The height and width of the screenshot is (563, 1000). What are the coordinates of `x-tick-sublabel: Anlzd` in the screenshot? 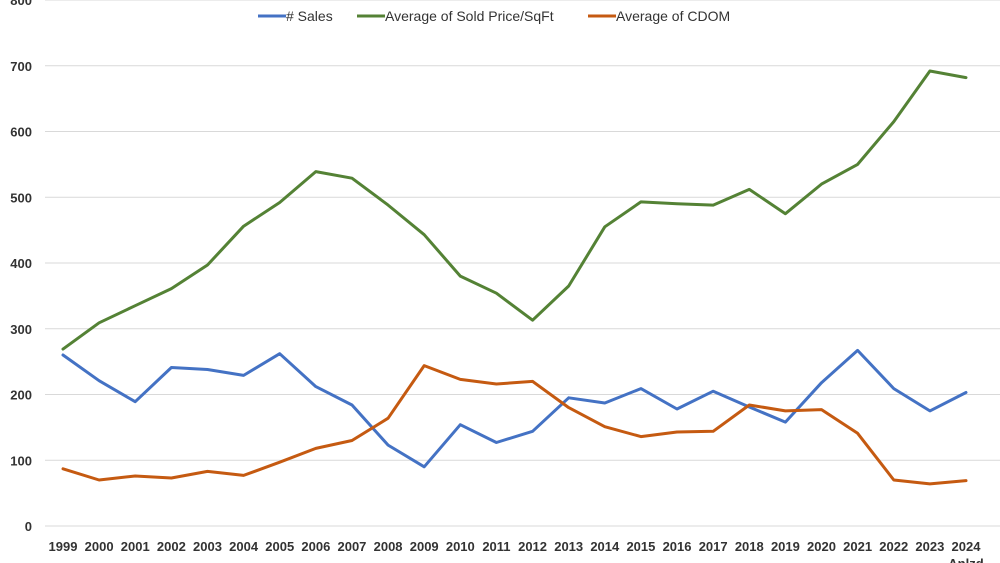 It's located at (965, 559).